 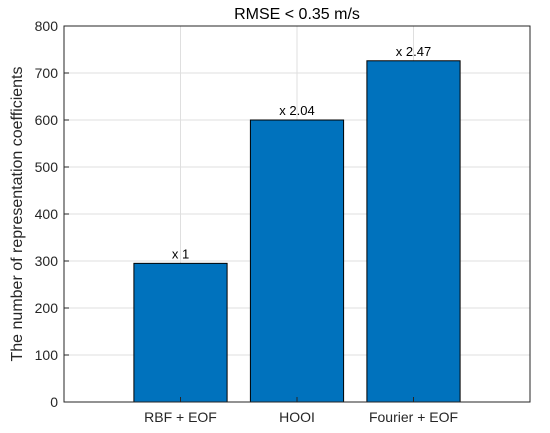 I want to click on y-tick-label: 200, so click(x=47, y=308).